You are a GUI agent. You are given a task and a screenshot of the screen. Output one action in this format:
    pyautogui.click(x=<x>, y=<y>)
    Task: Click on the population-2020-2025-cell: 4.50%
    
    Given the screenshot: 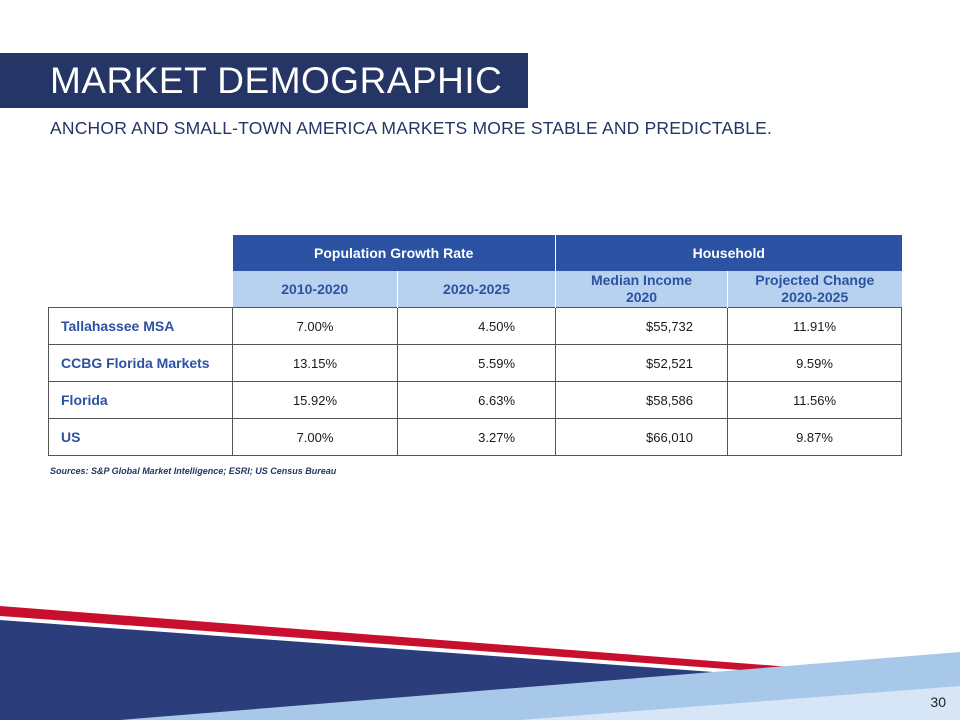 What is the action you would take?
    pyautogui.click(x=476, y=326)
    